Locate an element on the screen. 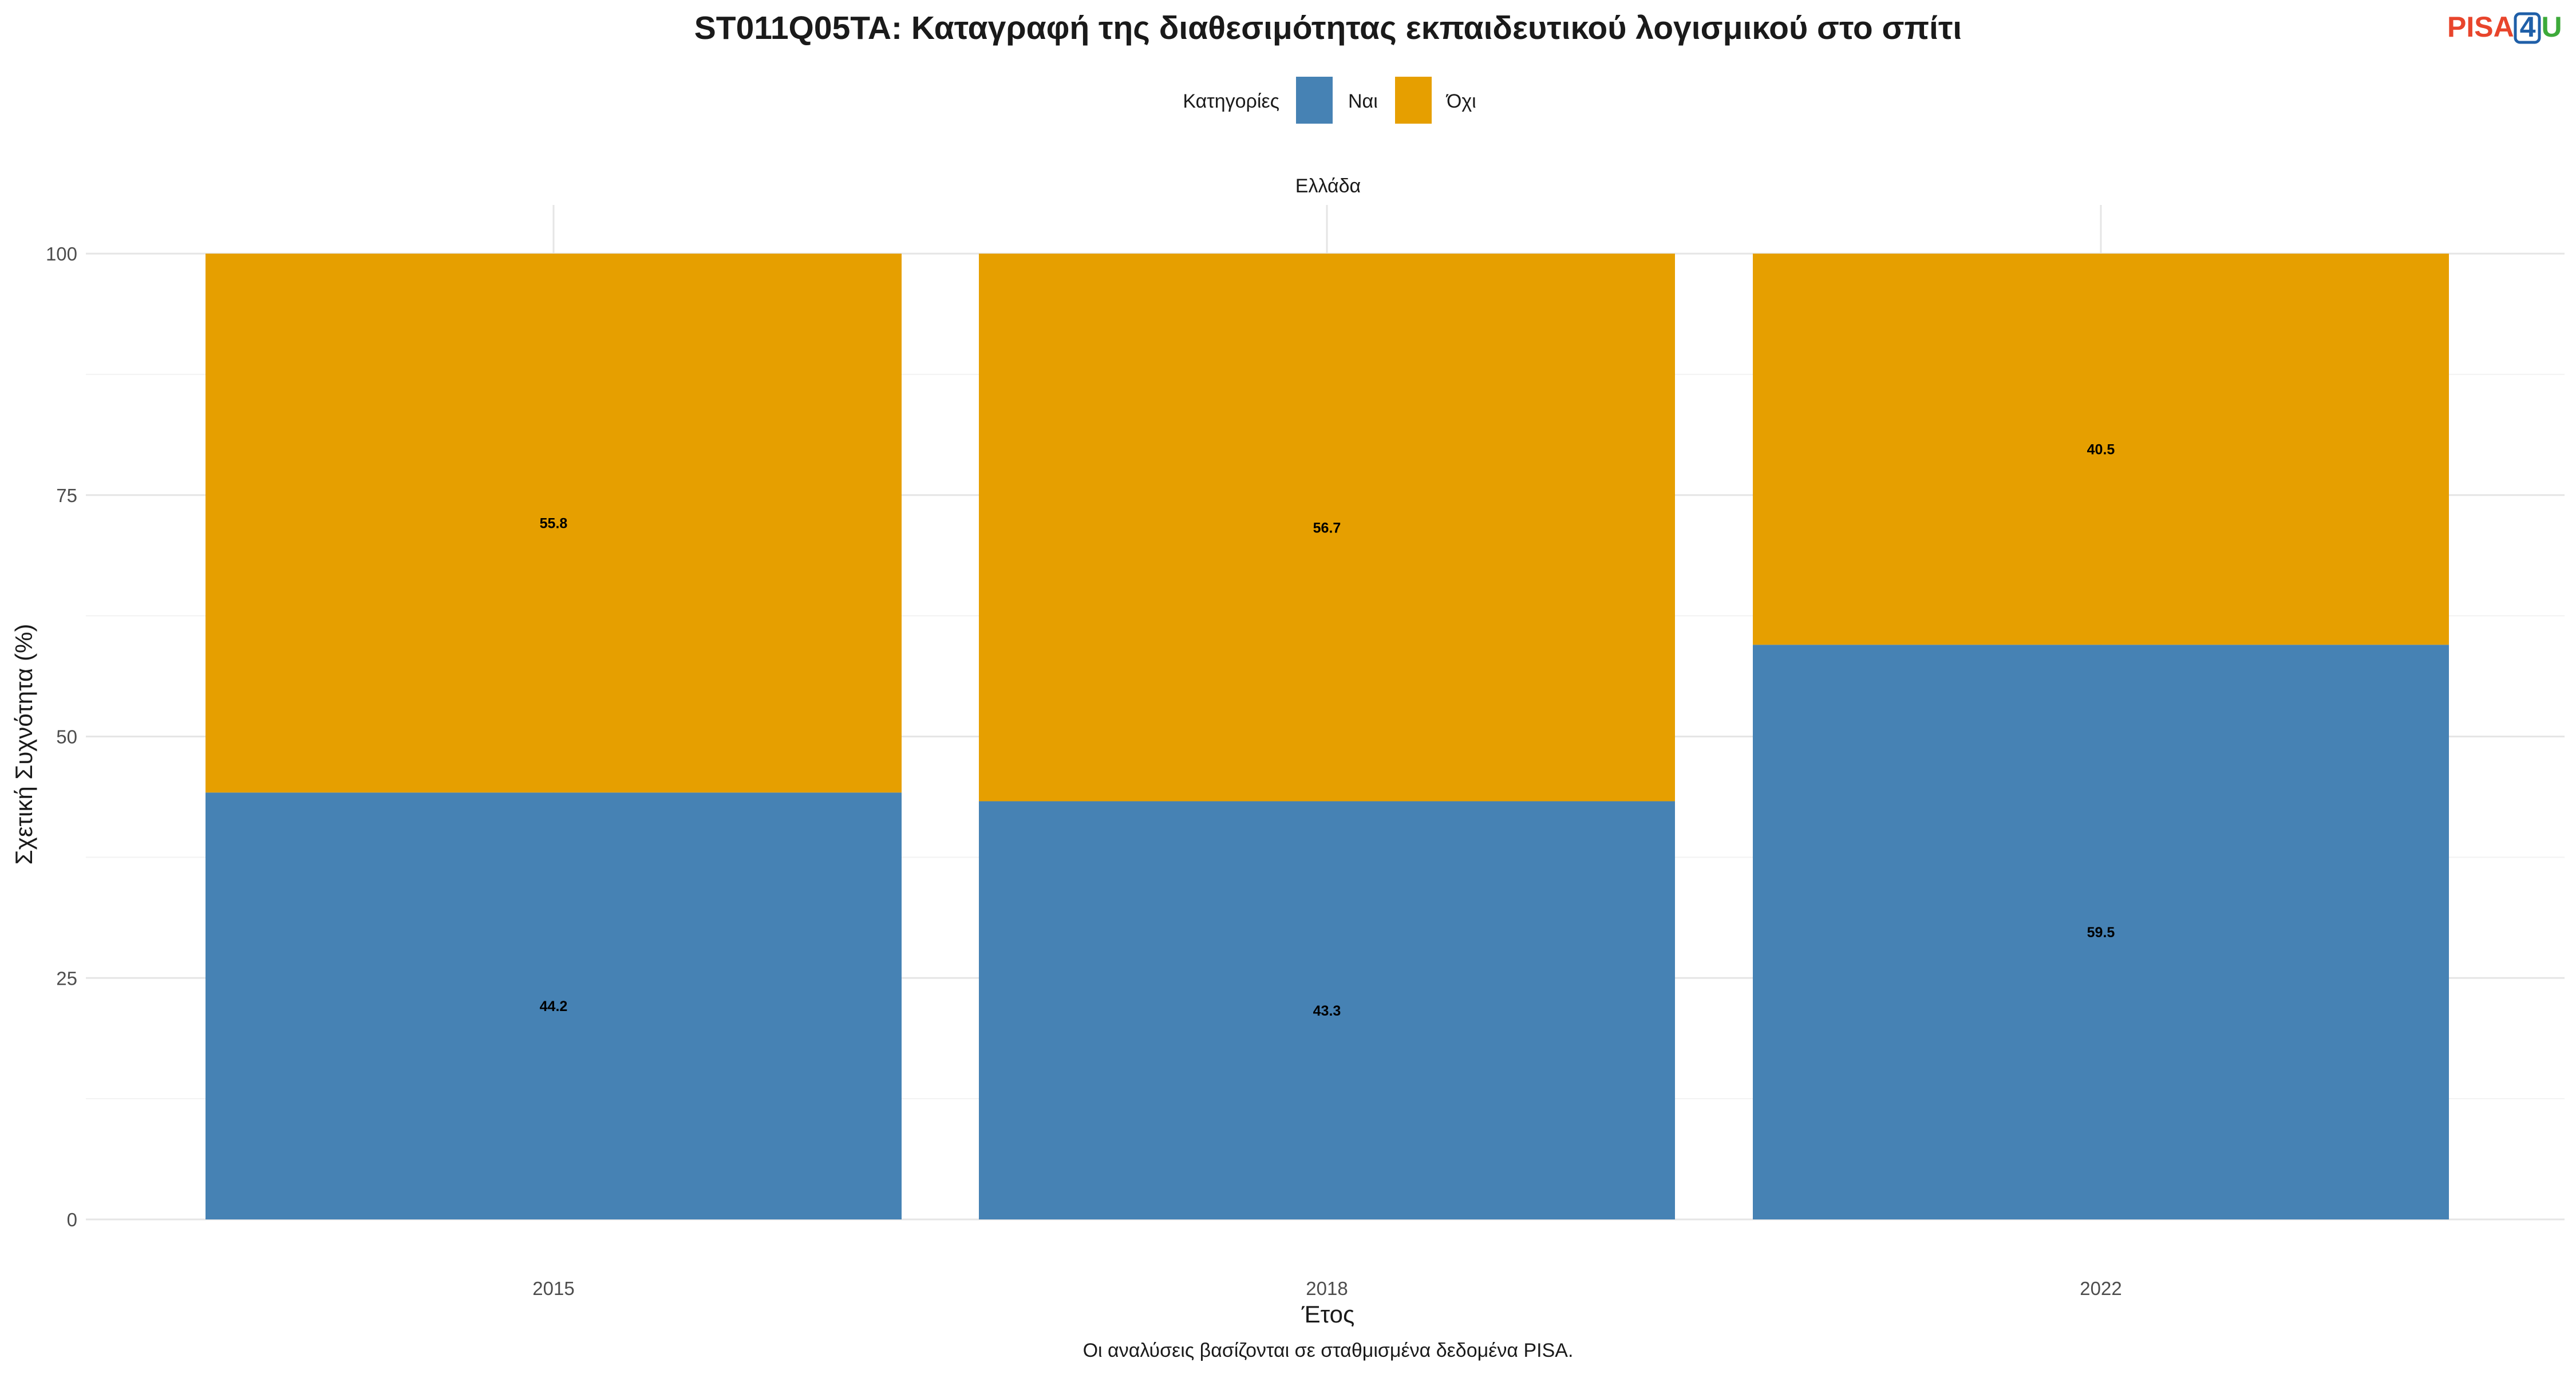  bar-2022-Ναι is located at coordinates (2101, 932).